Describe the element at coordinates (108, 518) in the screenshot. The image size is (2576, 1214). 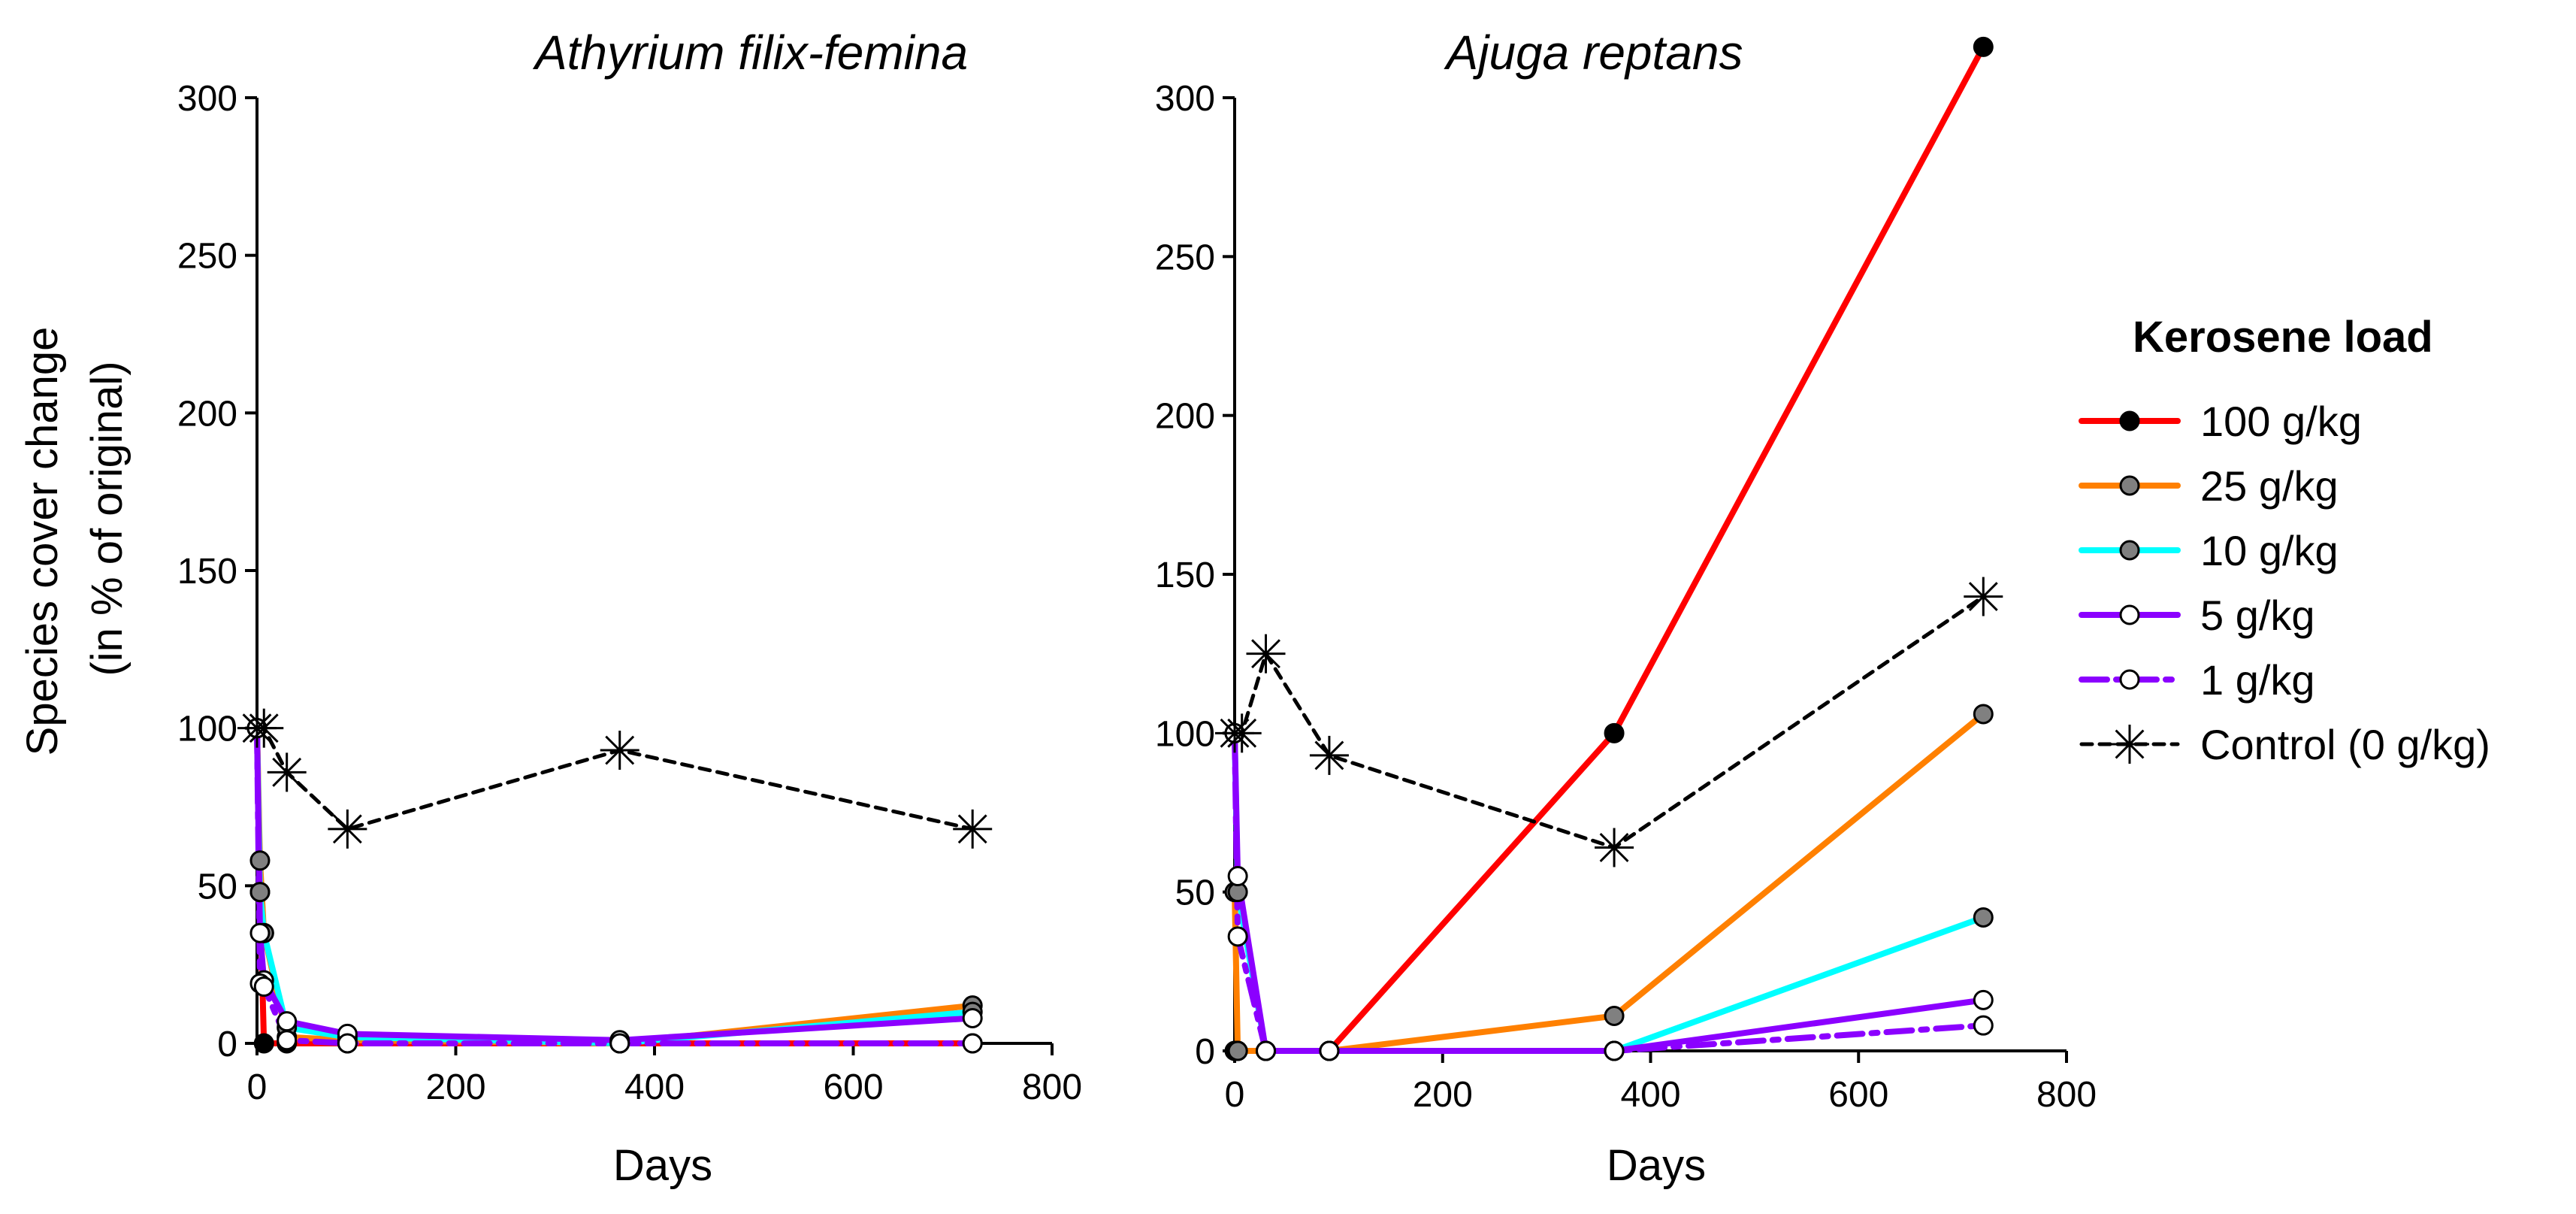
I see `panel1-y-label-units: (in % of original)` at that location.